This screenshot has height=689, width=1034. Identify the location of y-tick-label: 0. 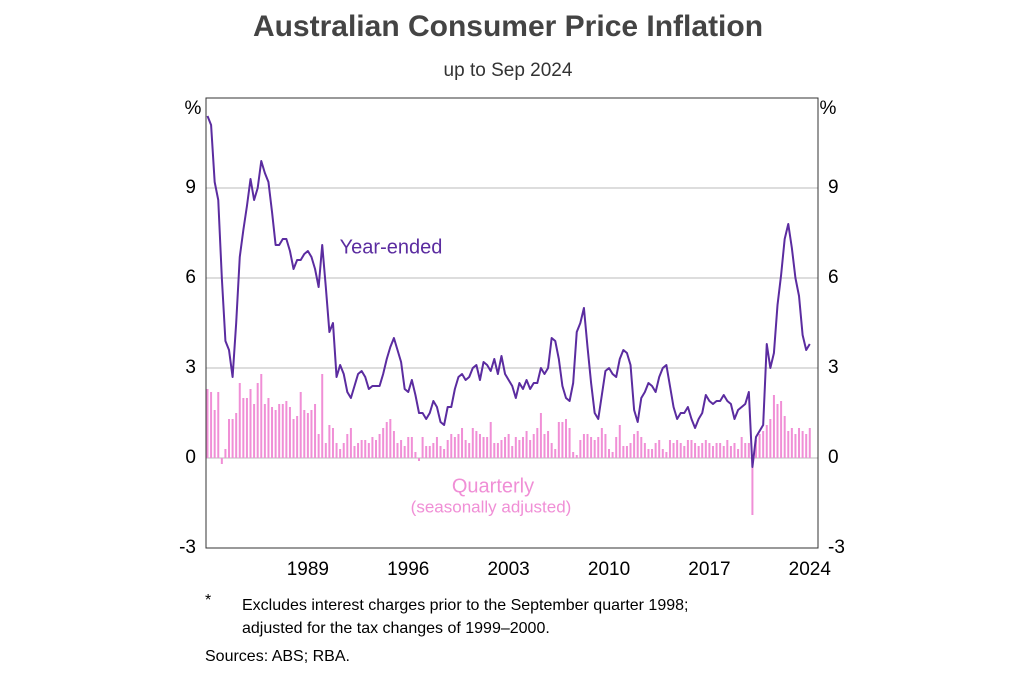
(190, 457).